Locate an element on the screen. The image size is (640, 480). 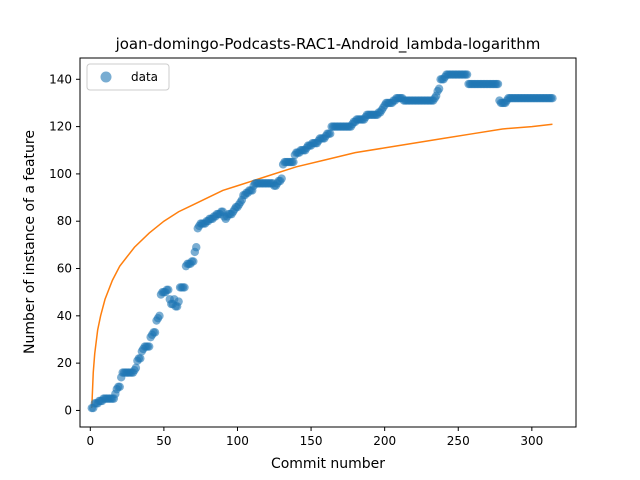
y-tick-label: 100 is located at coordinates (60, 174).